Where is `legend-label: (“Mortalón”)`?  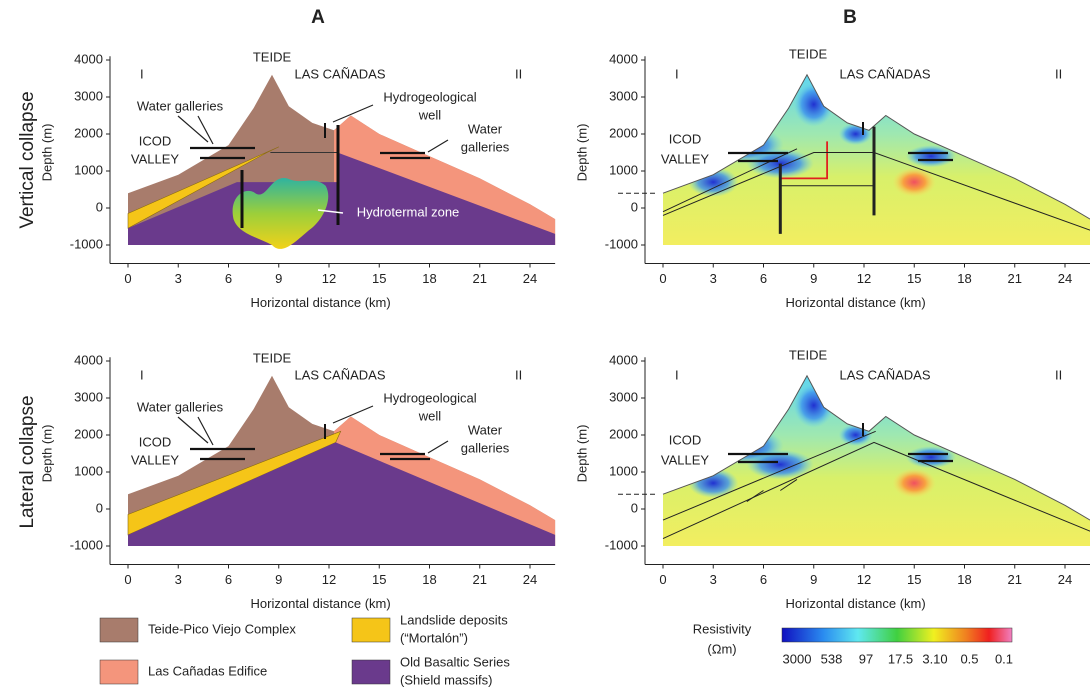
legend-label: (“Mortalón”) is located at coordinates (434, 637).